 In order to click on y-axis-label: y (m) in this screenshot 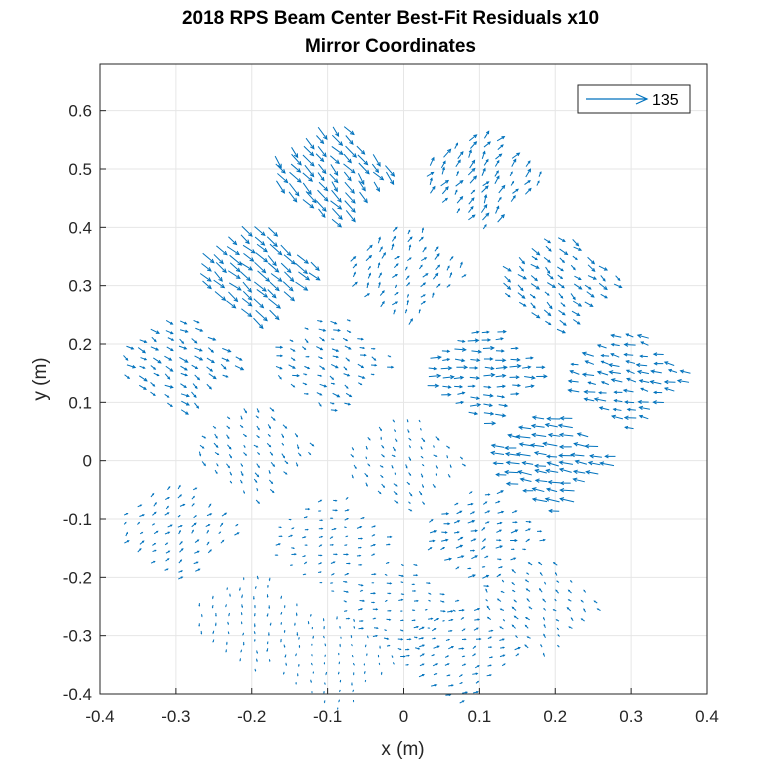, I will do `click(40, 378)`.